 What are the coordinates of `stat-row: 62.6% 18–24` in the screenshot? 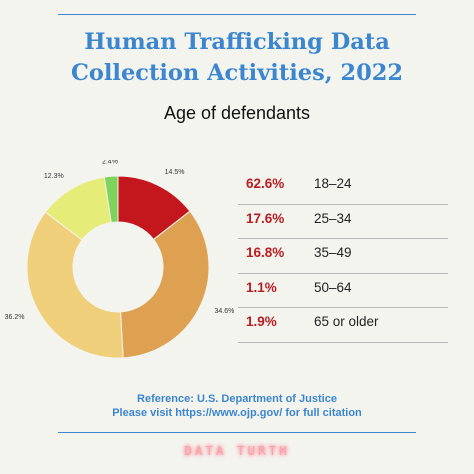 It's located at (343, 187).